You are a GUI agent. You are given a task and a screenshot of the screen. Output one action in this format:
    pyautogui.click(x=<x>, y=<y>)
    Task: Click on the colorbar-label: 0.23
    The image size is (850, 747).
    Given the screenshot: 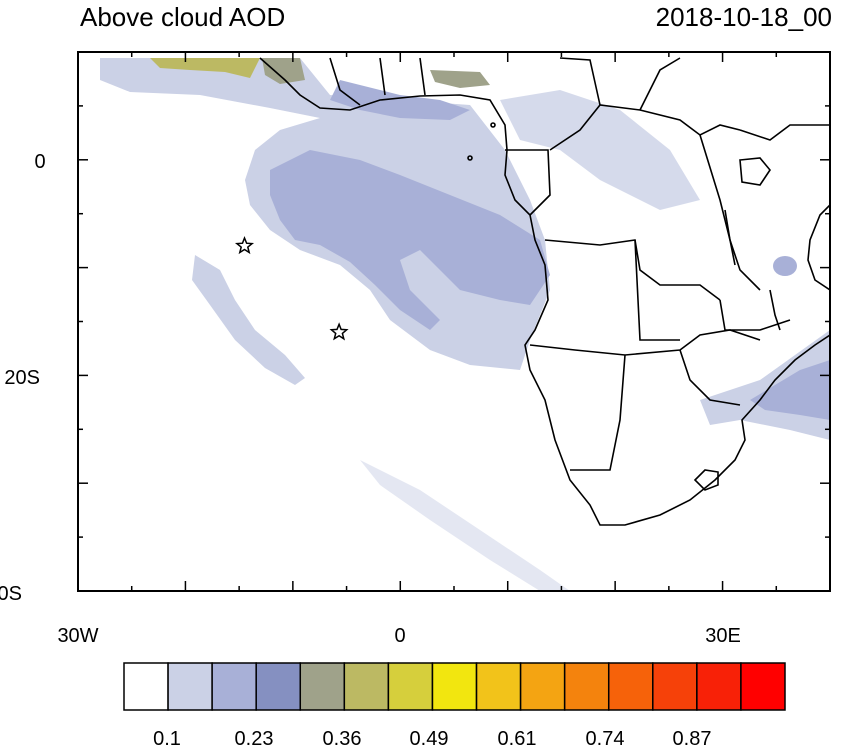 What is the action you would take?
    pyautogui.click(x=254, y=737)
    